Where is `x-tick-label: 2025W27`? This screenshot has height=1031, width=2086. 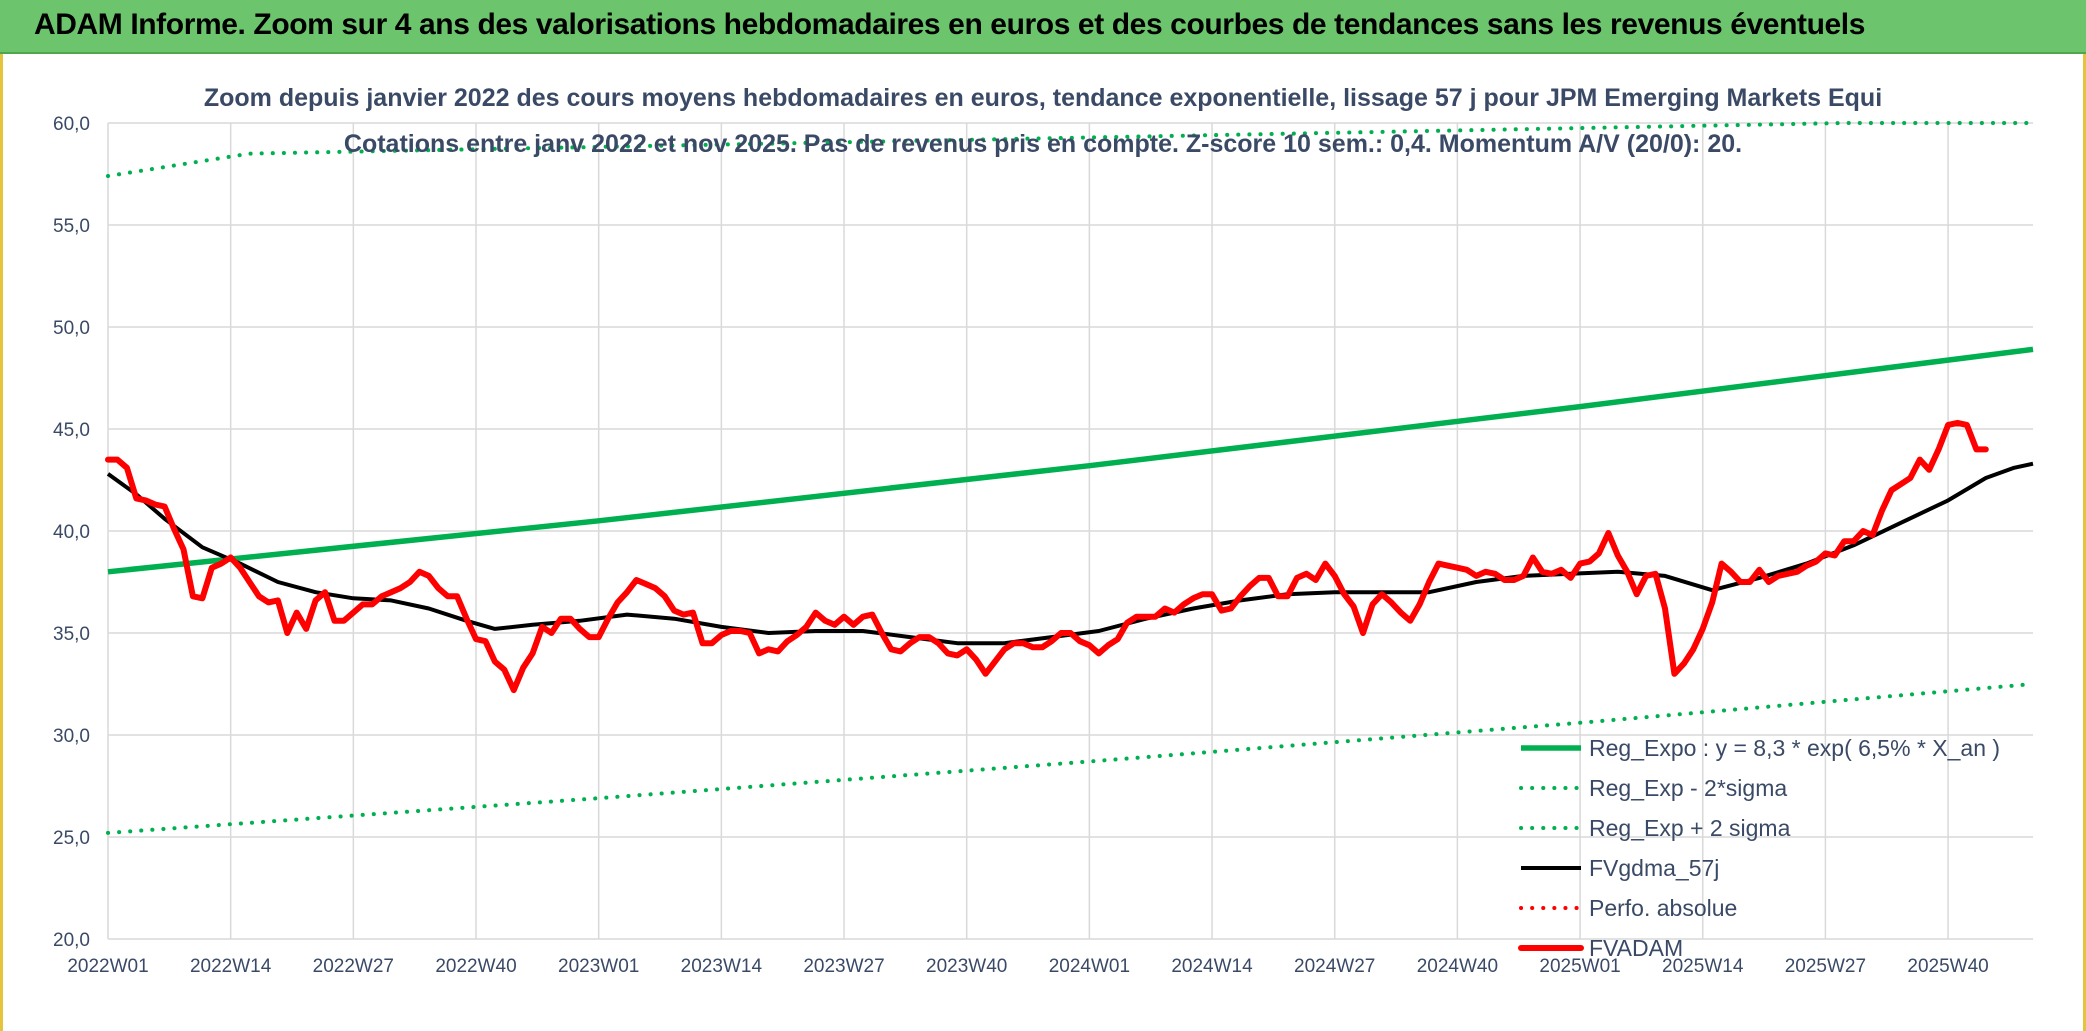 x-tick-label: 2025W27 is located at coordinates (1825, 966).